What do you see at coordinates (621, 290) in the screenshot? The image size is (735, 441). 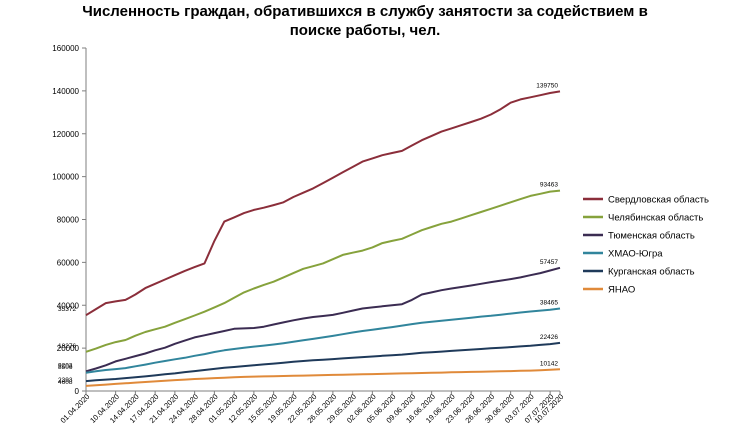 I see `legend-entry: ЯНАО` at bounding box center [621, 290].